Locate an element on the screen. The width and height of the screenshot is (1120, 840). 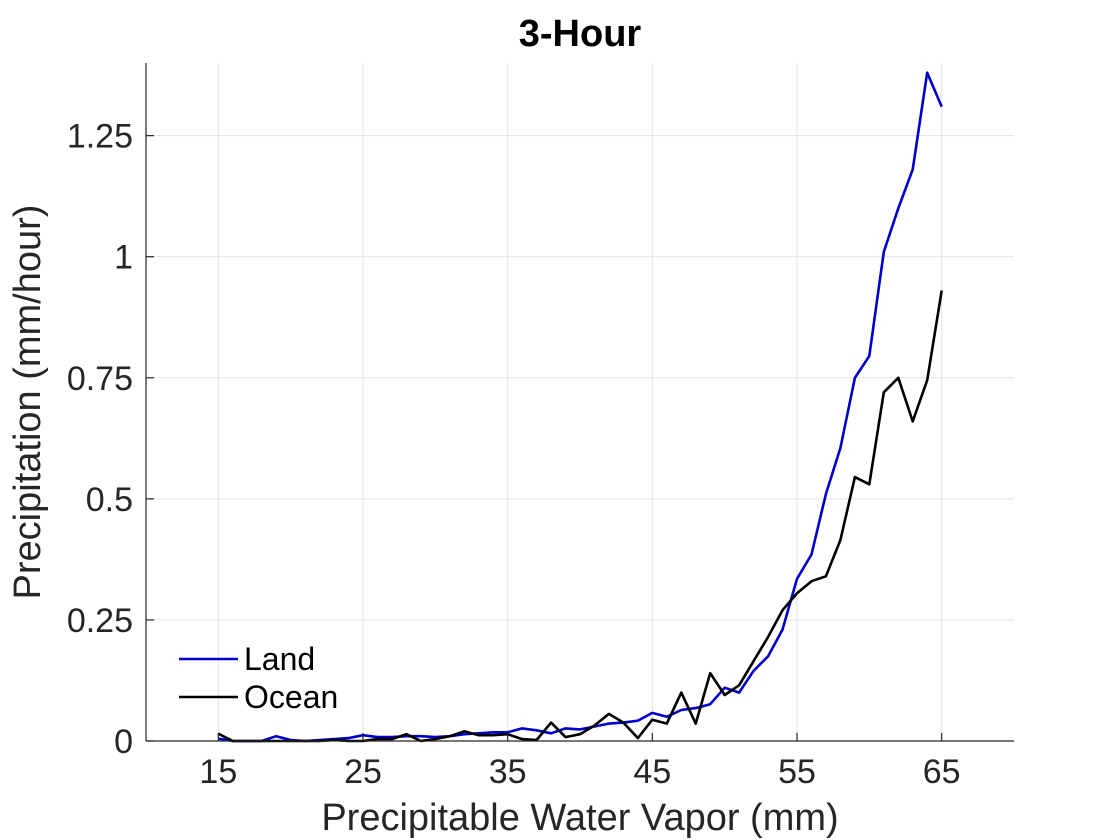
x-tick-labels: 15 25 35 45 55 65 is located at coordinates (579, 772).